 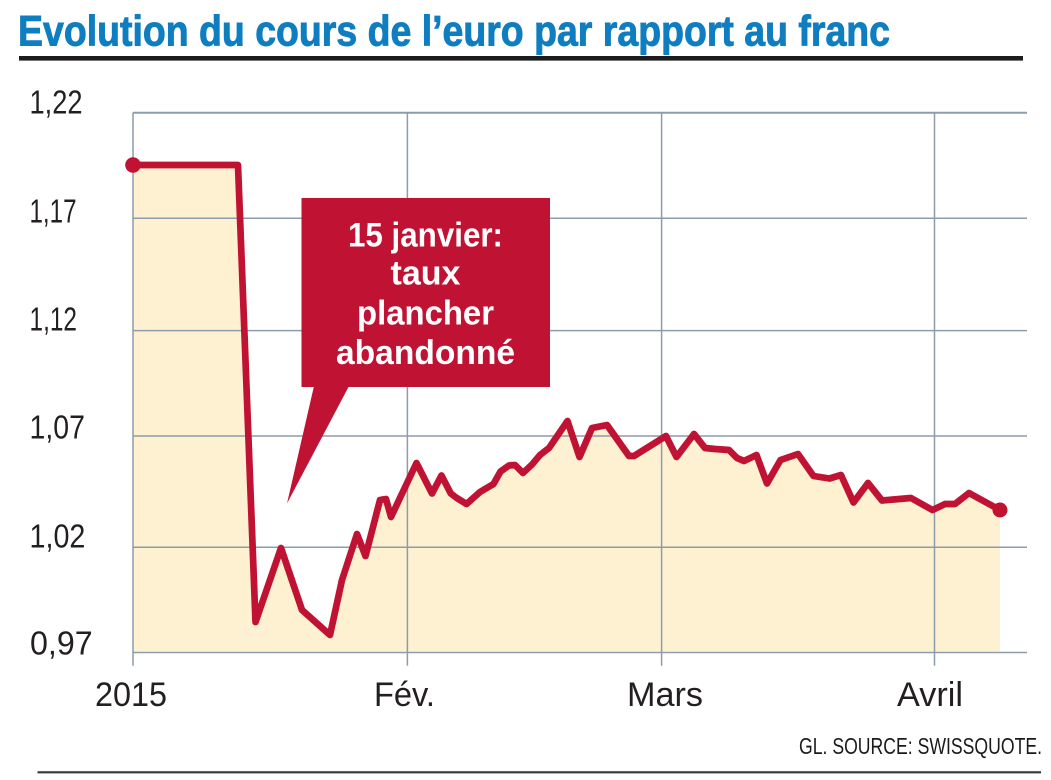 I want to click on svg-text: 2015, so click(x=131, y=695).